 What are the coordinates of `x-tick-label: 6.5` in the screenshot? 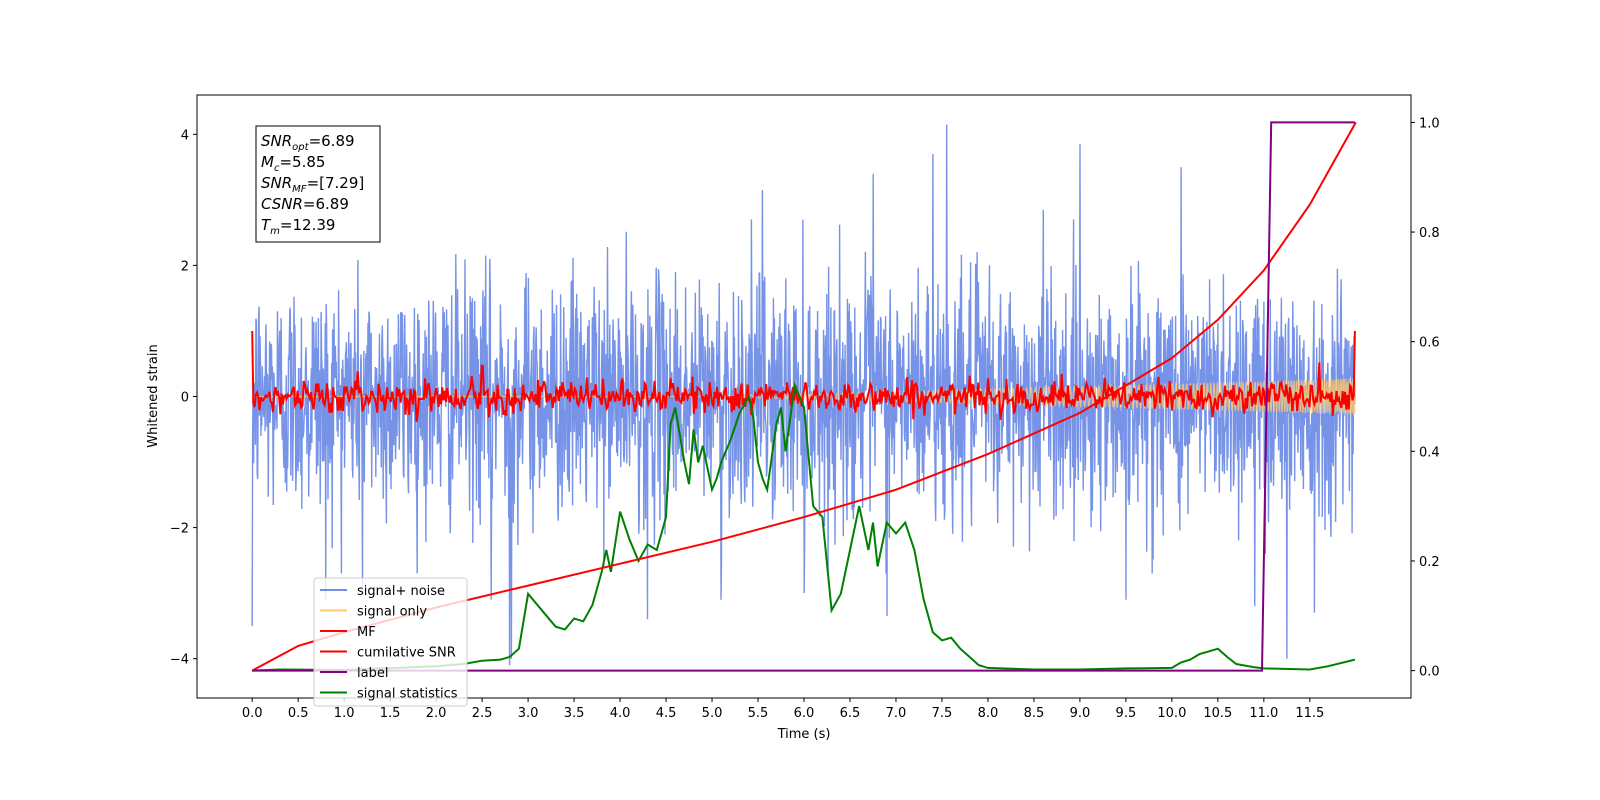 It's located at (850, 713).